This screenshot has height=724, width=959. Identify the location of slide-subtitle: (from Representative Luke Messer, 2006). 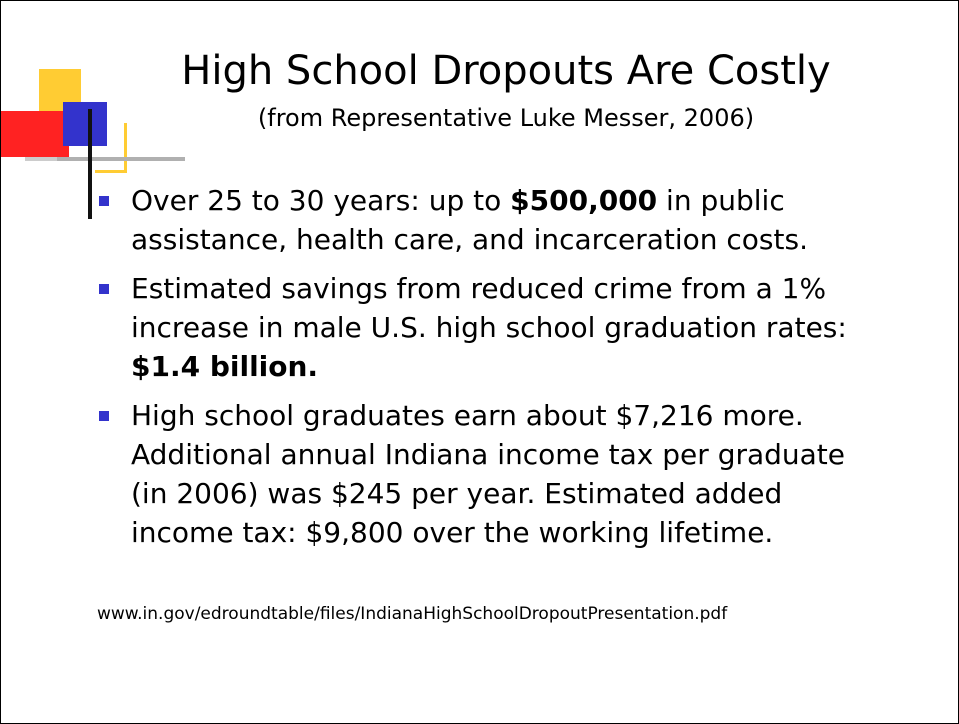
(506, 118).